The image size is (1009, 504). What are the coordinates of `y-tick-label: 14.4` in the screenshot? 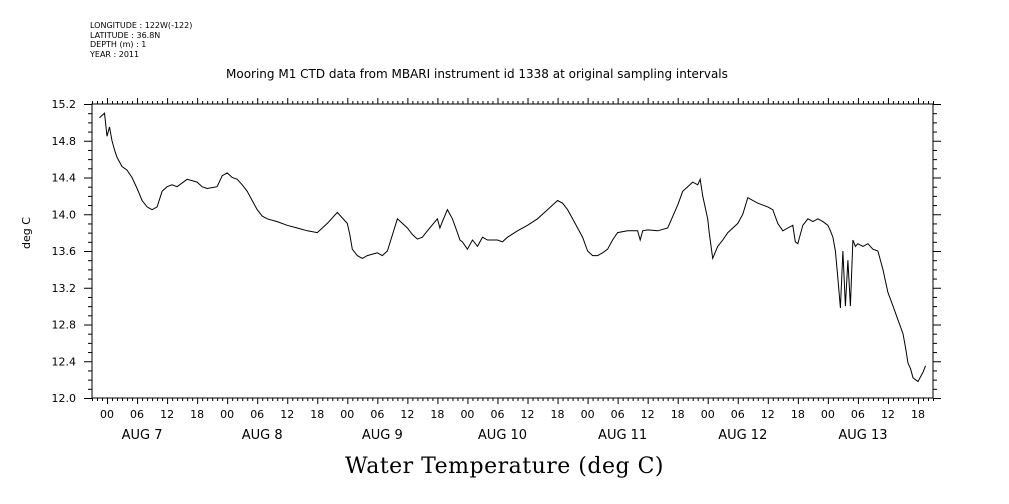 It's located at (64, 178).